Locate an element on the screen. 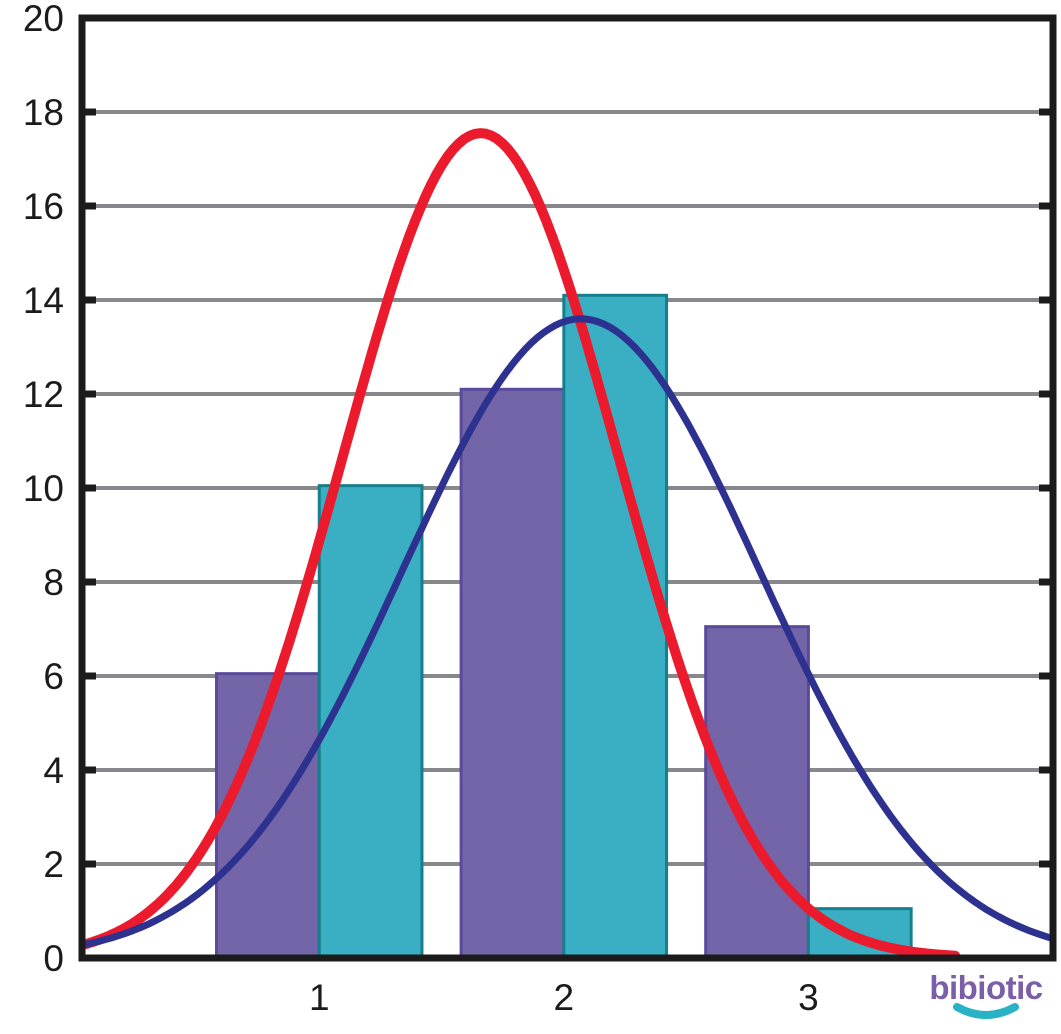  y-axis-label: 6 is located at coordinates (53, 676).